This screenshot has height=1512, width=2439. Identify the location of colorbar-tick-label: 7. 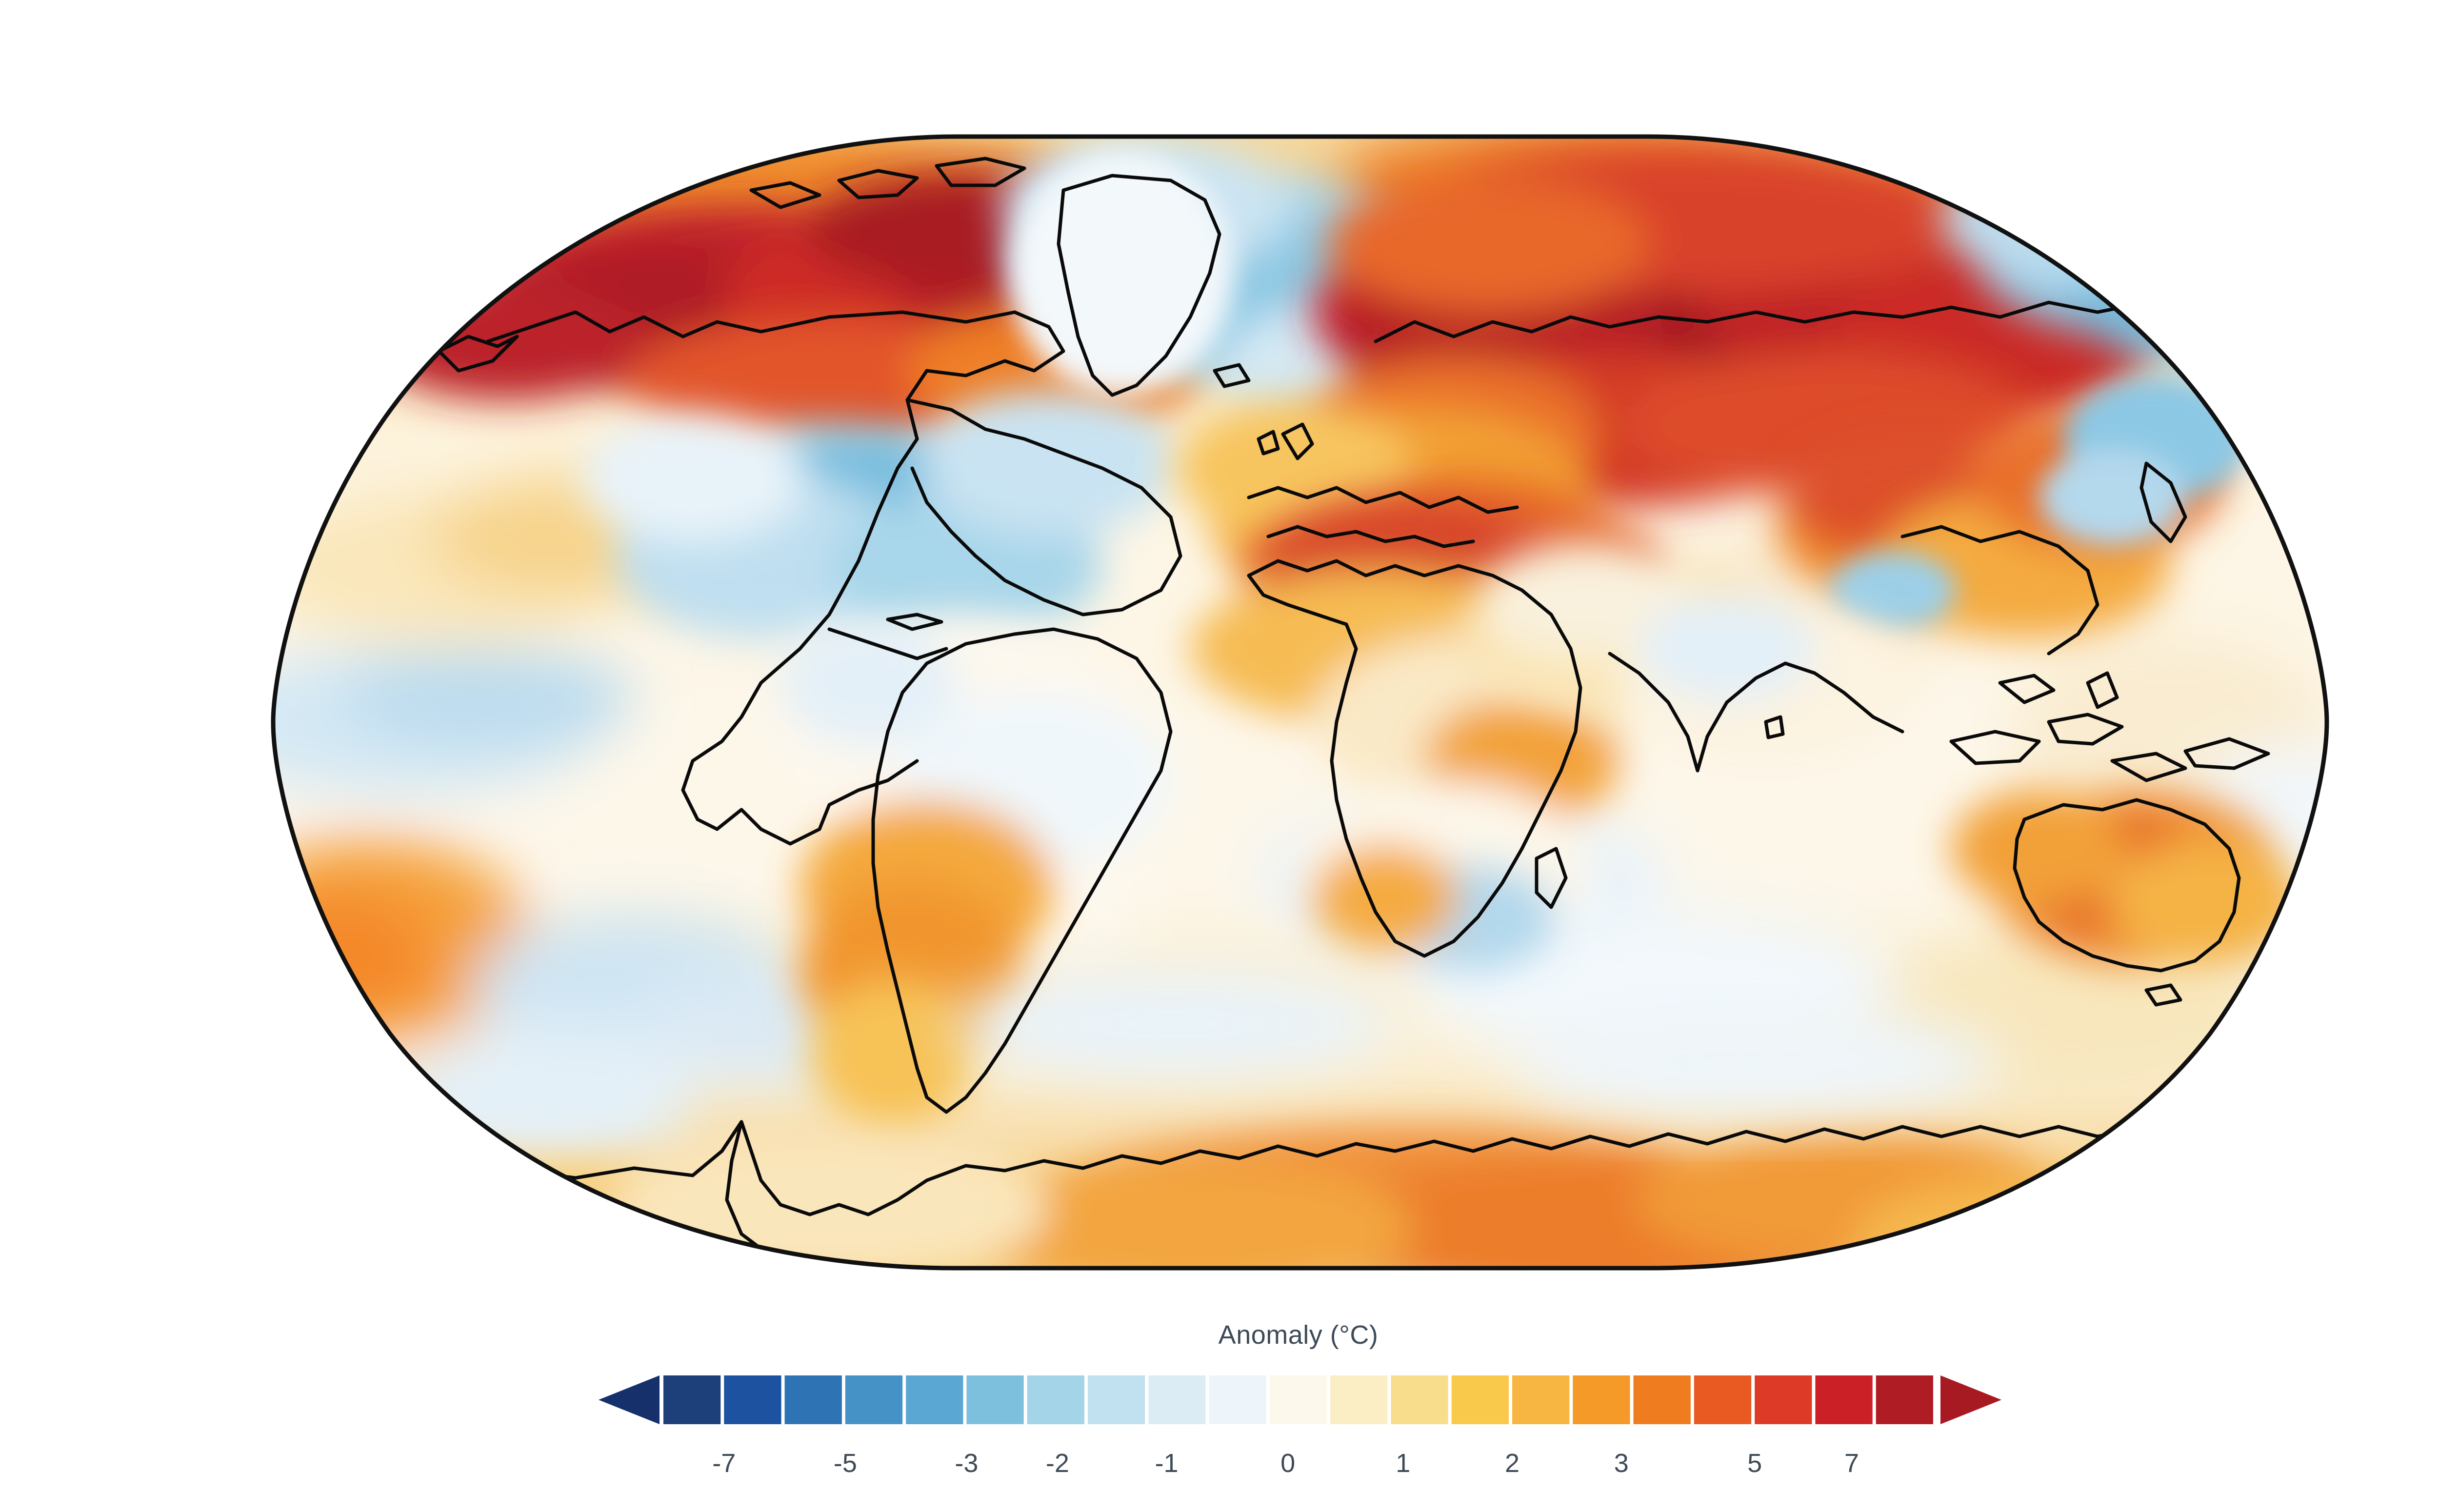
(1852, 1463).